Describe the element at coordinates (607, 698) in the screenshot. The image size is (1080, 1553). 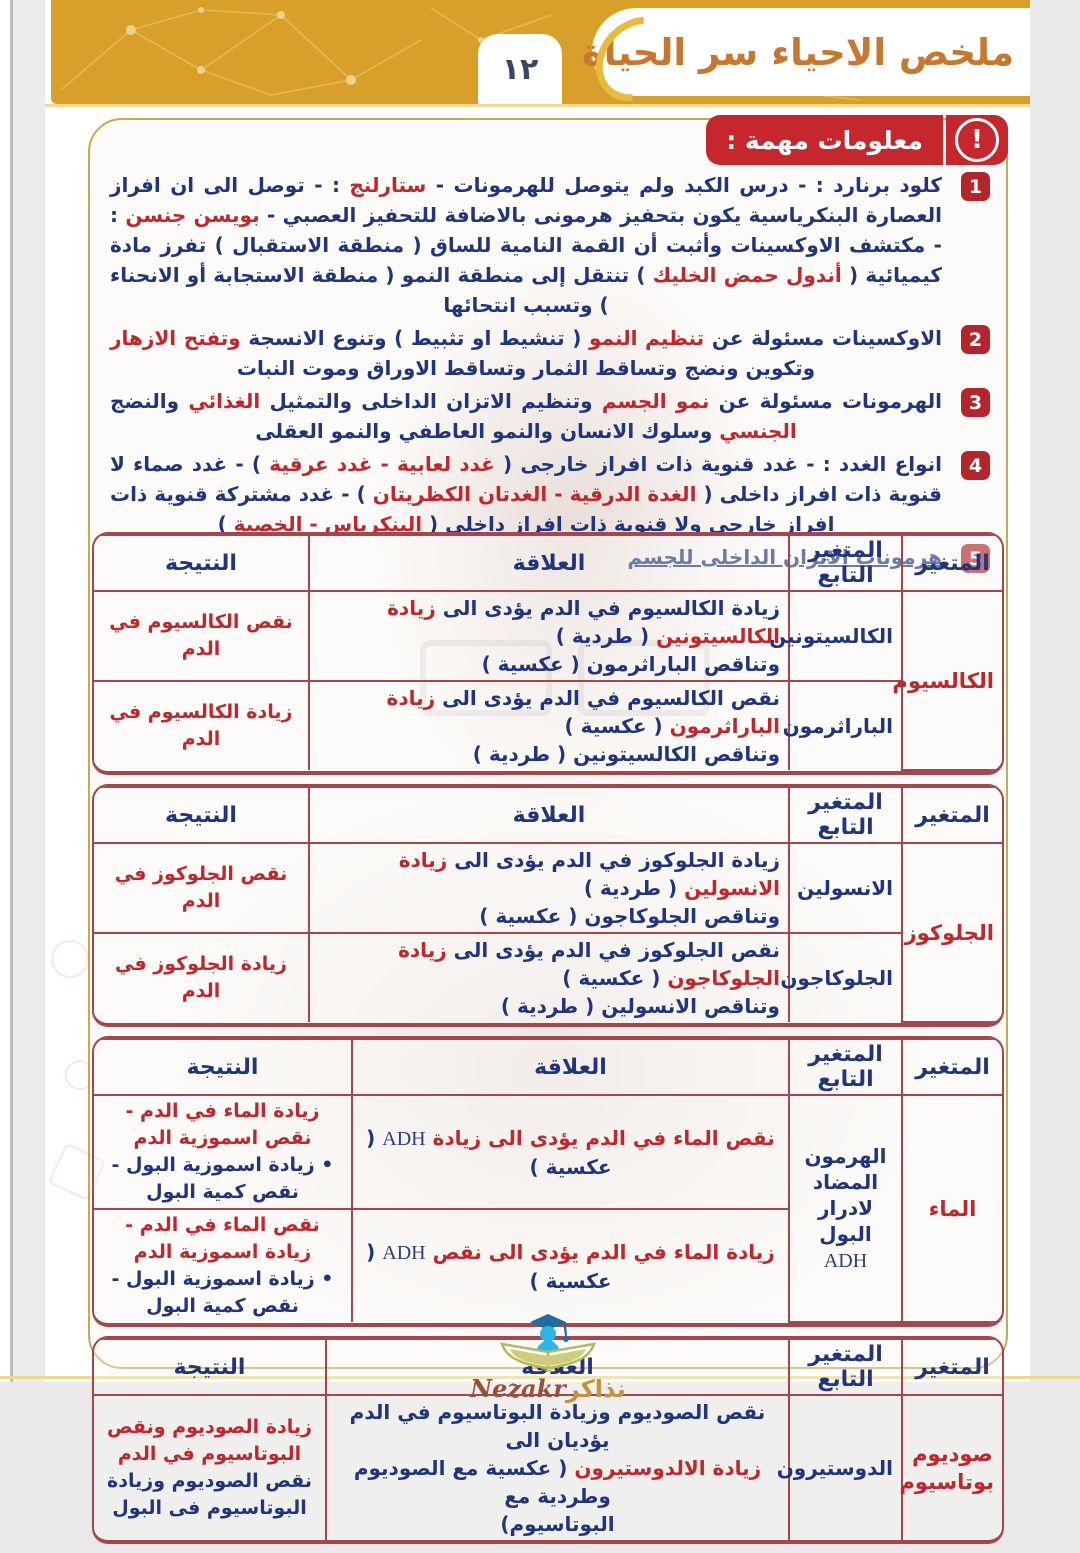
I see `text-segment: نقص الكالسيوم في الدم يؤدى الى` at that location.